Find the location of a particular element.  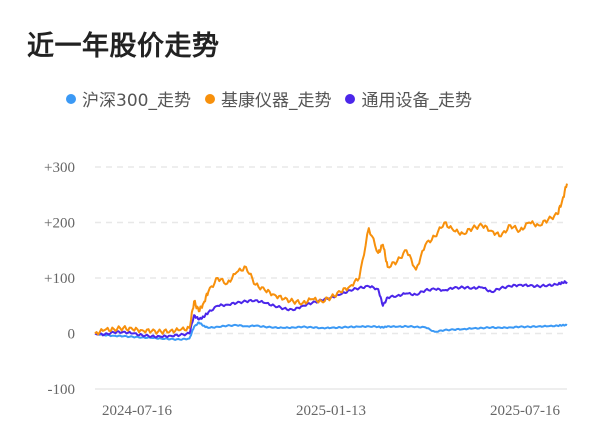

legend-item-jikang: 基康仪器_走势 is located at coordinates (268, 98).